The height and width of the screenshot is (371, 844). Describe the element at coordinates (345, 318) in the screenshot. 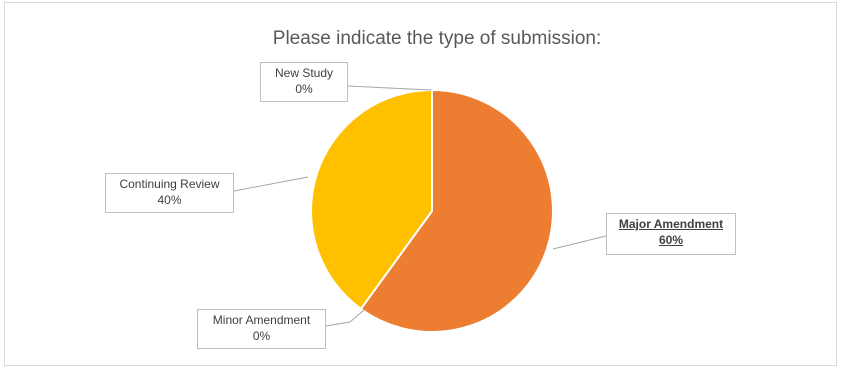

I see `leader-line-minor-amendment` at that location.